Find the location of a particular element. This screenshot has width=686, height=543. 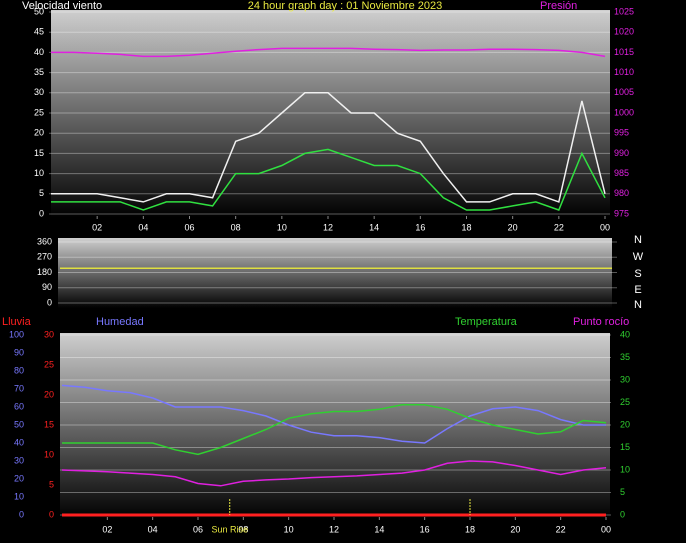

series-name: Temperatura is located at coordinates (486, 322).